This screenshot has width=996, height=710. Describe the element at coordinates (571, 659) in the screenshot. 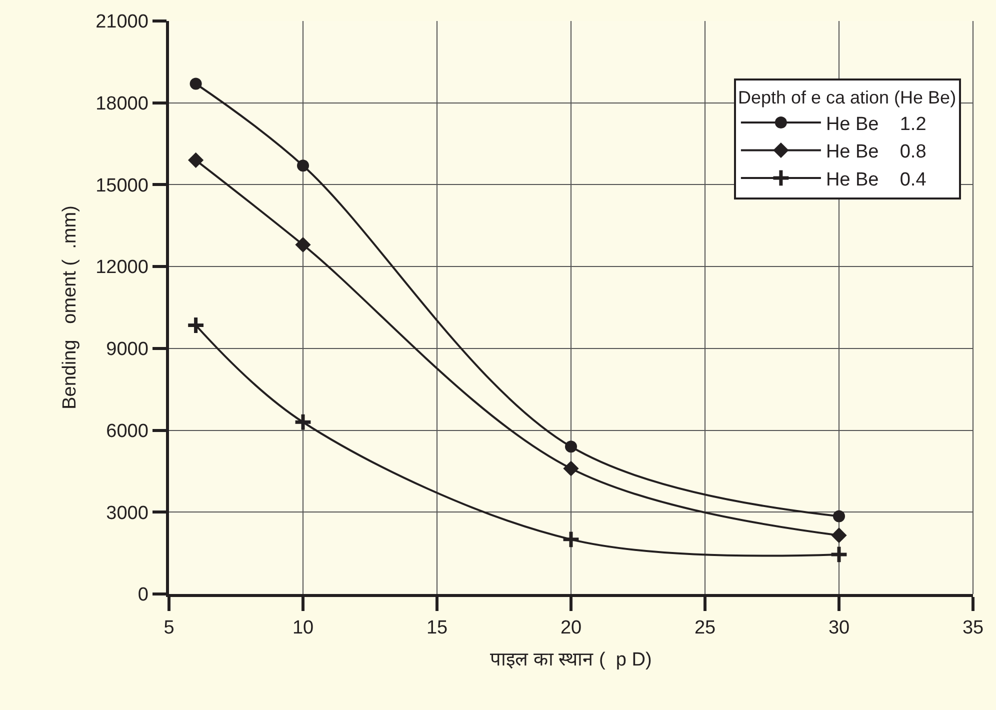

I see `x-axis-title: पाइल का स्थान ( p D)` at that location.